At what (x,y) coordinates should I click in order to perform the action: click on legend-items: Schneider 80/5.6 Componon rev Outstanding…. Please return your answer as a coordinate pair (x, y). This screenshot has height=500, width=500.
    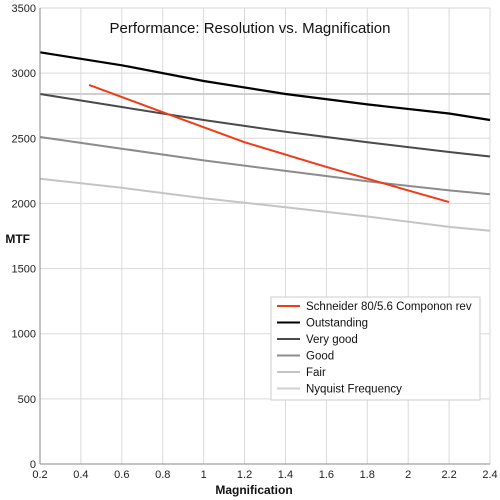
    Looking at the image, I should click on (374, 348).